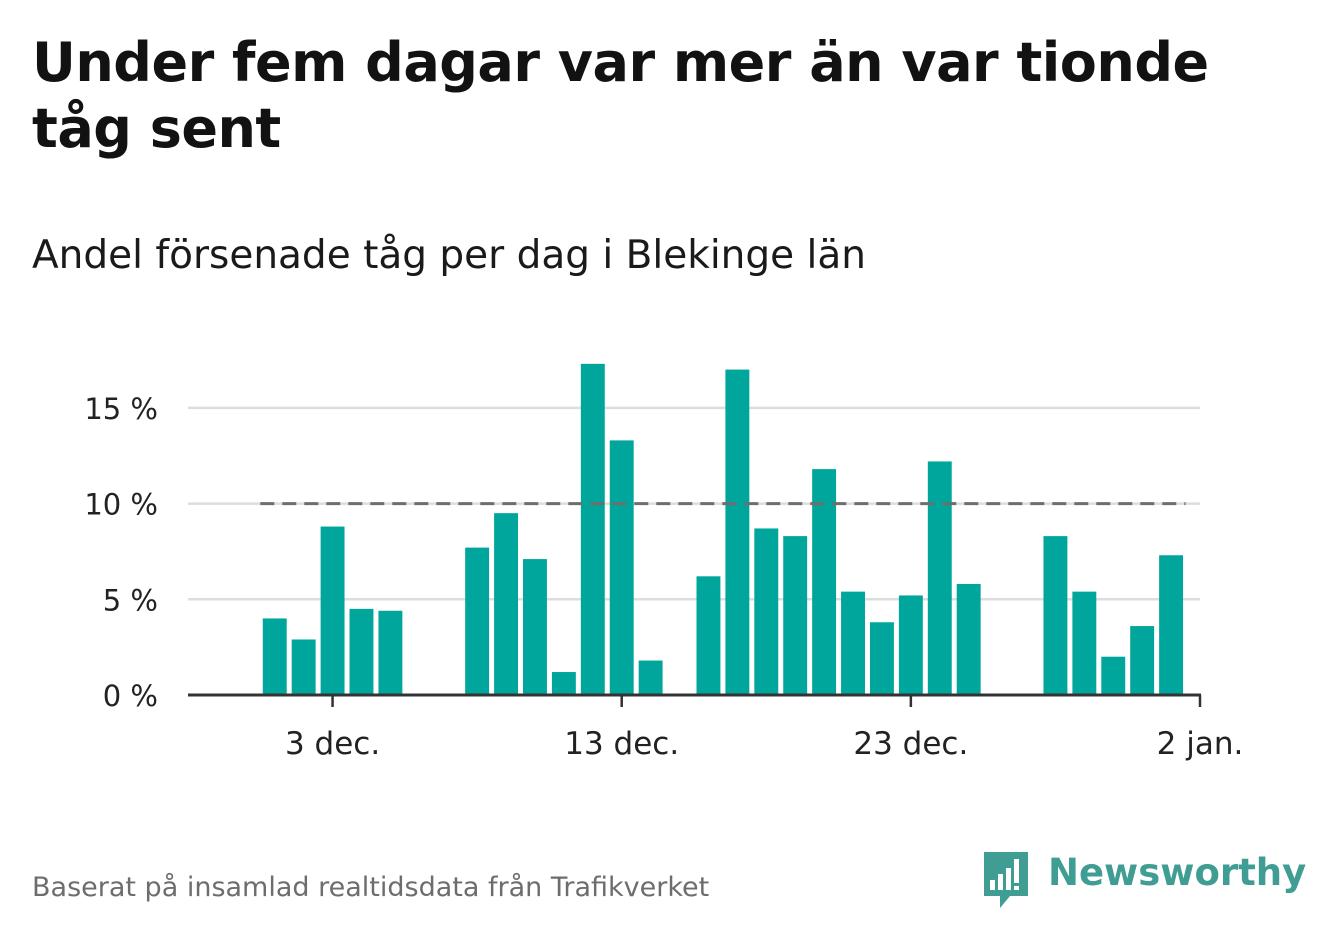 This screenshot has width=1322, height=939. Describe the element at coordinates (910, 744) in the screenshot. I see `x-tick-label: 23 dec.` at that location.